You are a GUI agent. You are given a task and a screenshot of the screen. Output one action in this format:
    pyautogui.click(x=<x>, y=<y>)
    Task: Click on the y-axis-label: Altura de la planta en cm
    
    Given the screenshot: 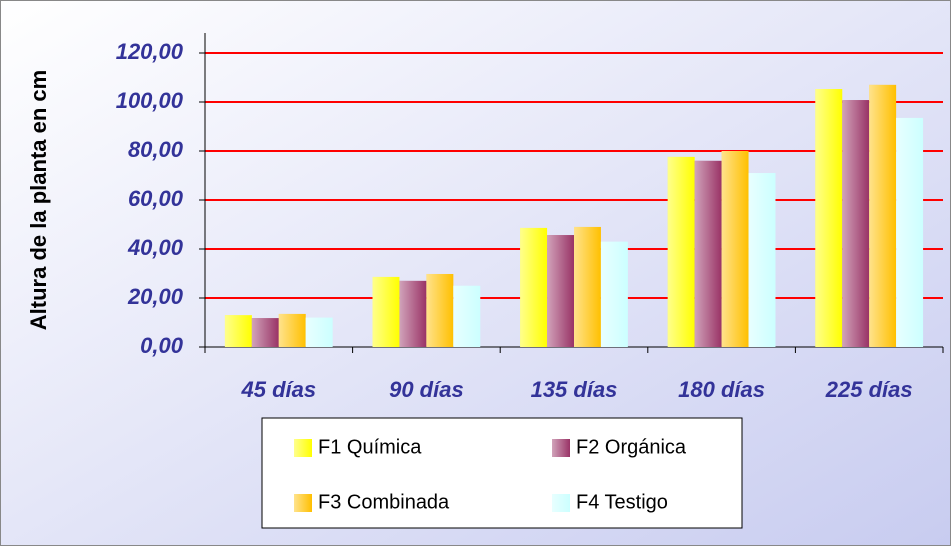 What is the action you would take?
    pyautogui.click(x=38, y=200)
    